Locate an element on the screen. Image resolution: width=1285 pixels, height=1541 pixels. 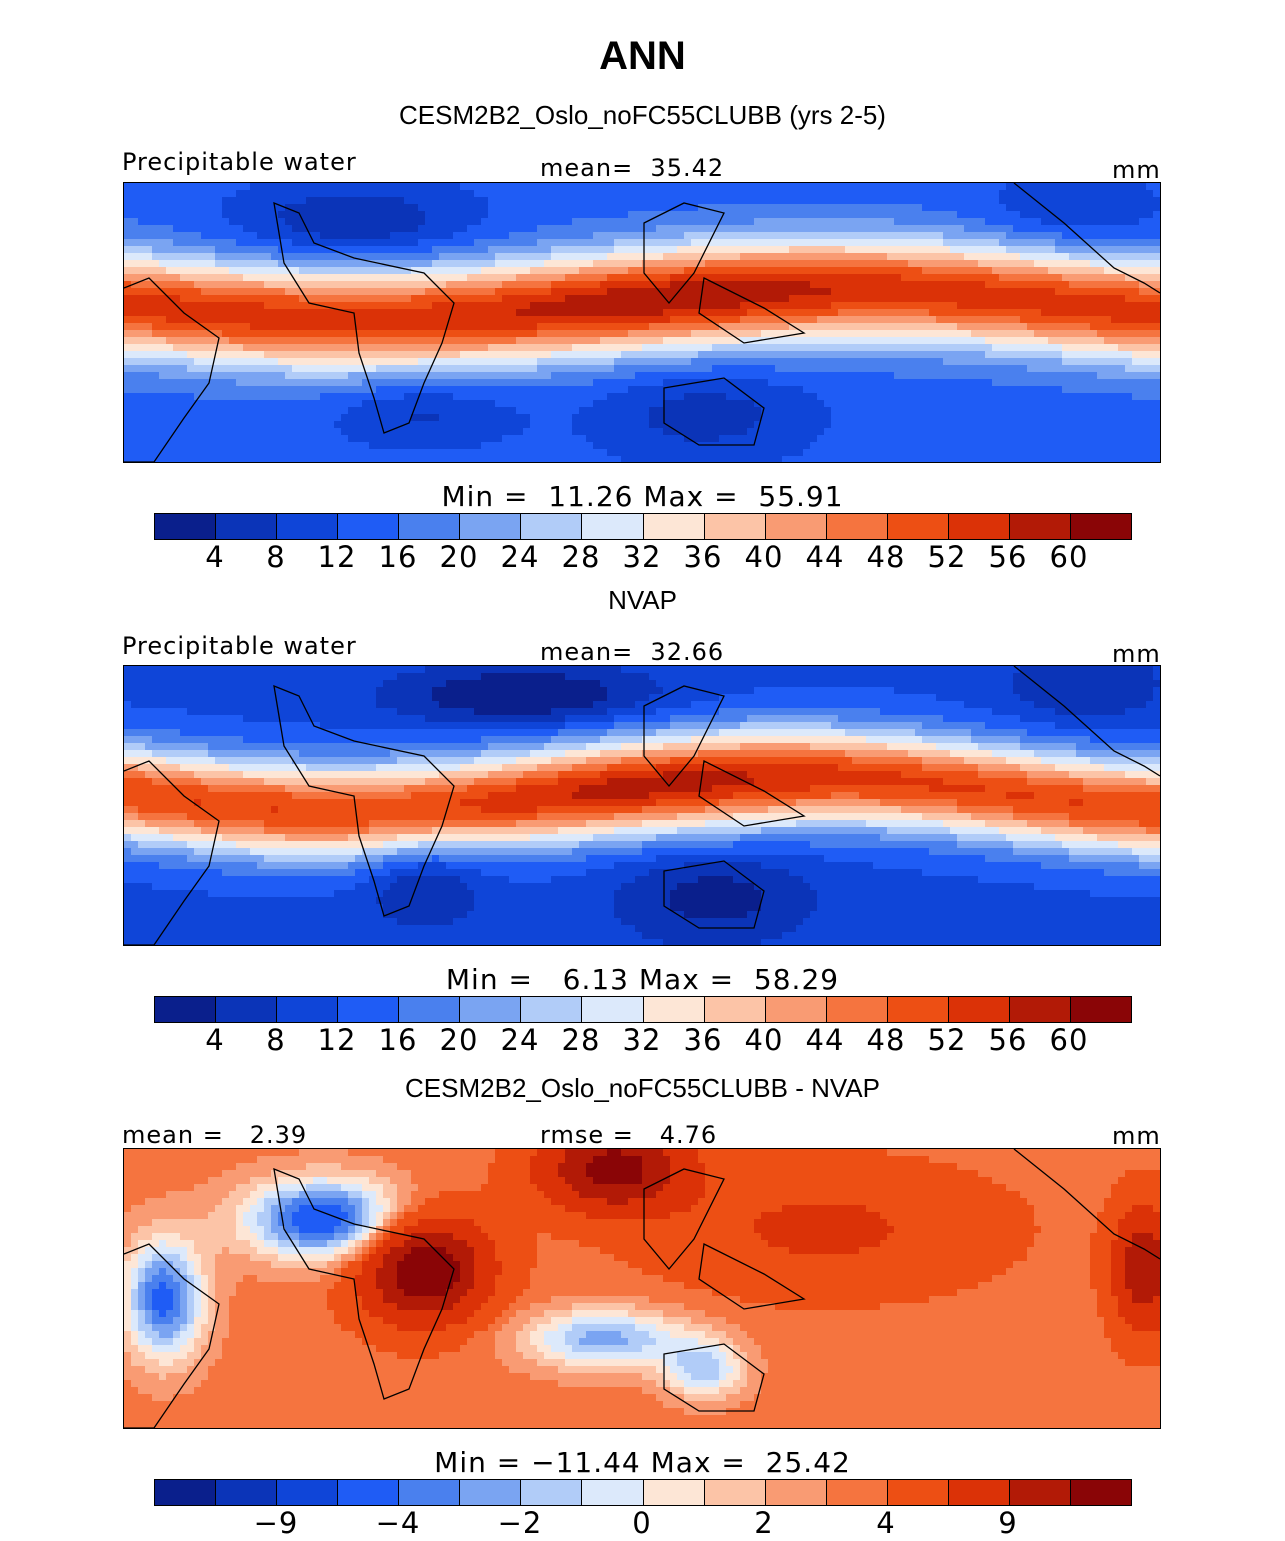
panel-2-min-max: Min = 6.13 Max = 58.29 is located at coordinates (642, 979).